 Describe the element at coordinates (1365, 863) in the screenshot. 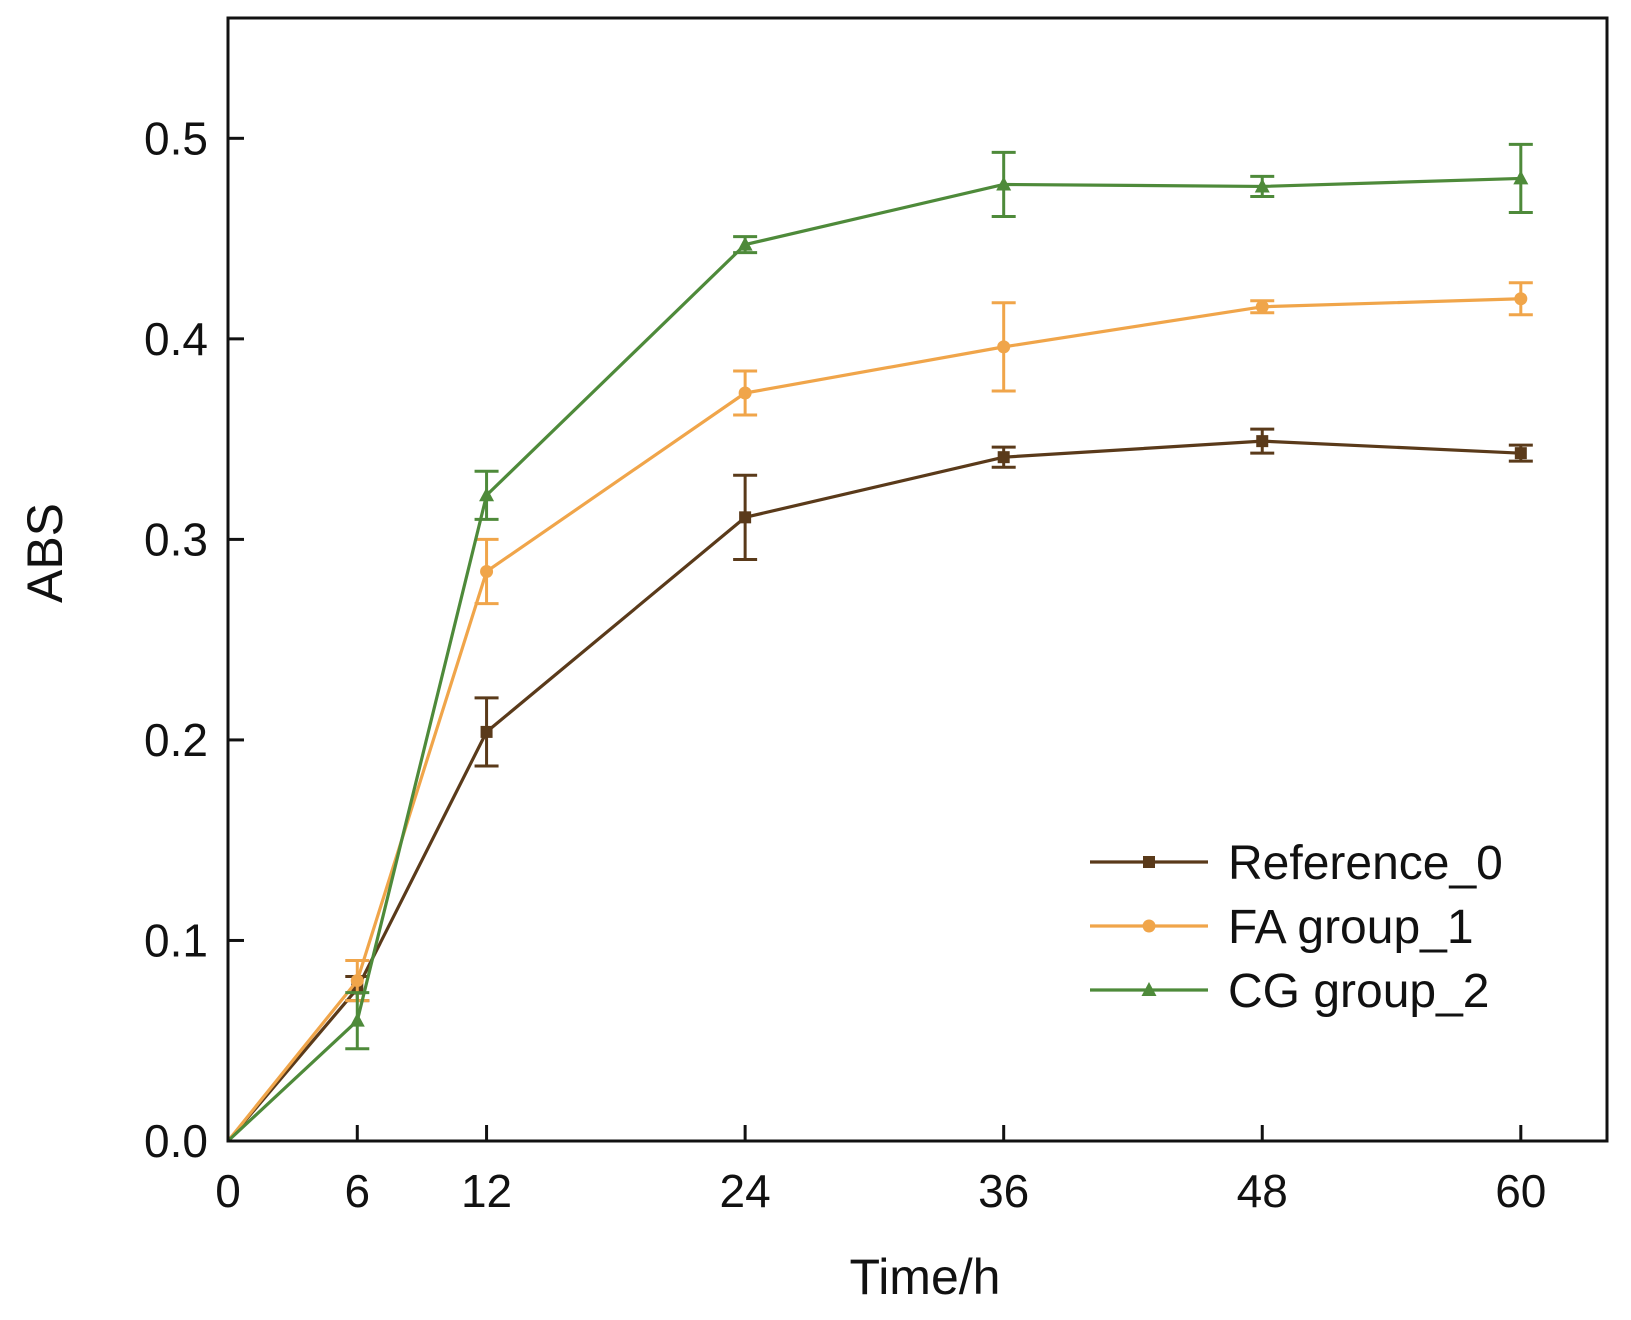

I see `legend-label: Reference_0` at that location.